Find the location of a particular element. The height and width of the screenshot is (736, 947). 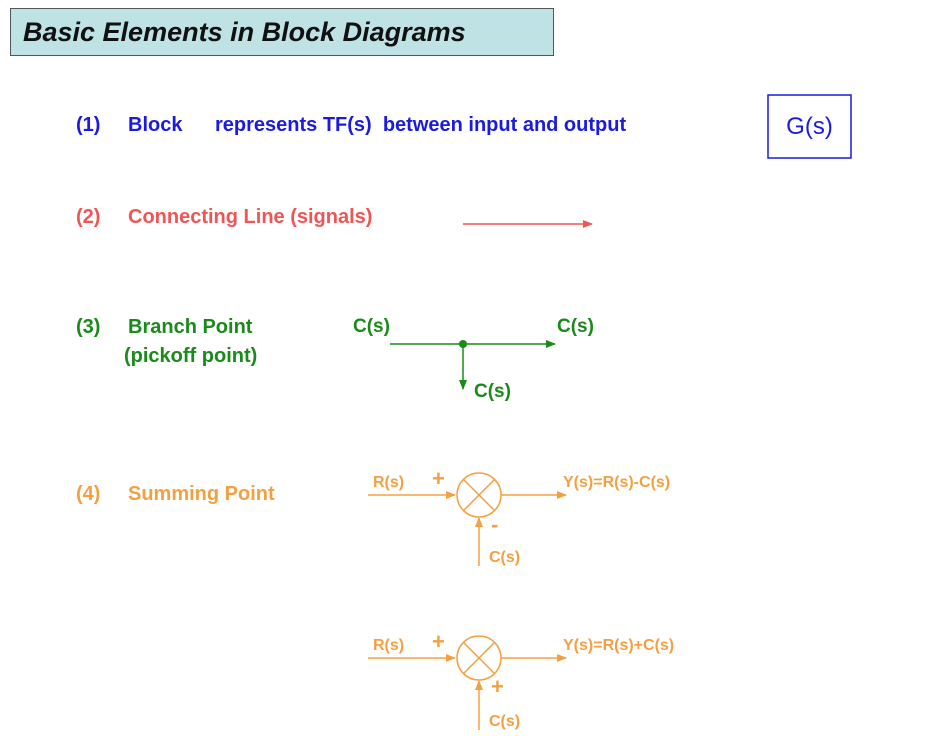

summing-point-add-diagram: R(s) + + C(s) Y(s)=R(s)+C(s) is located at coordinates (521, 679).